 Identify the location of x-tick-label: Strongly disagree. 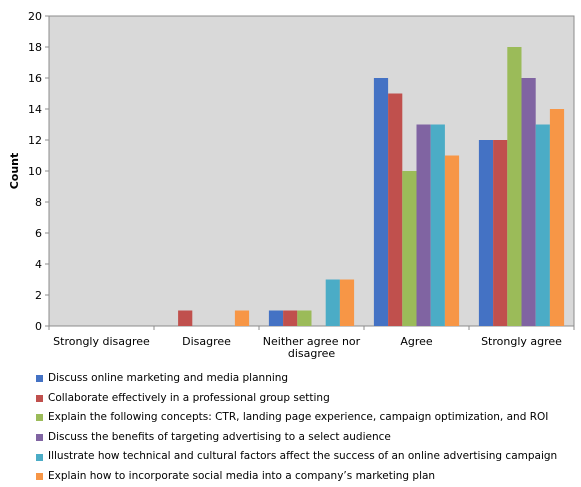
(101, 341).